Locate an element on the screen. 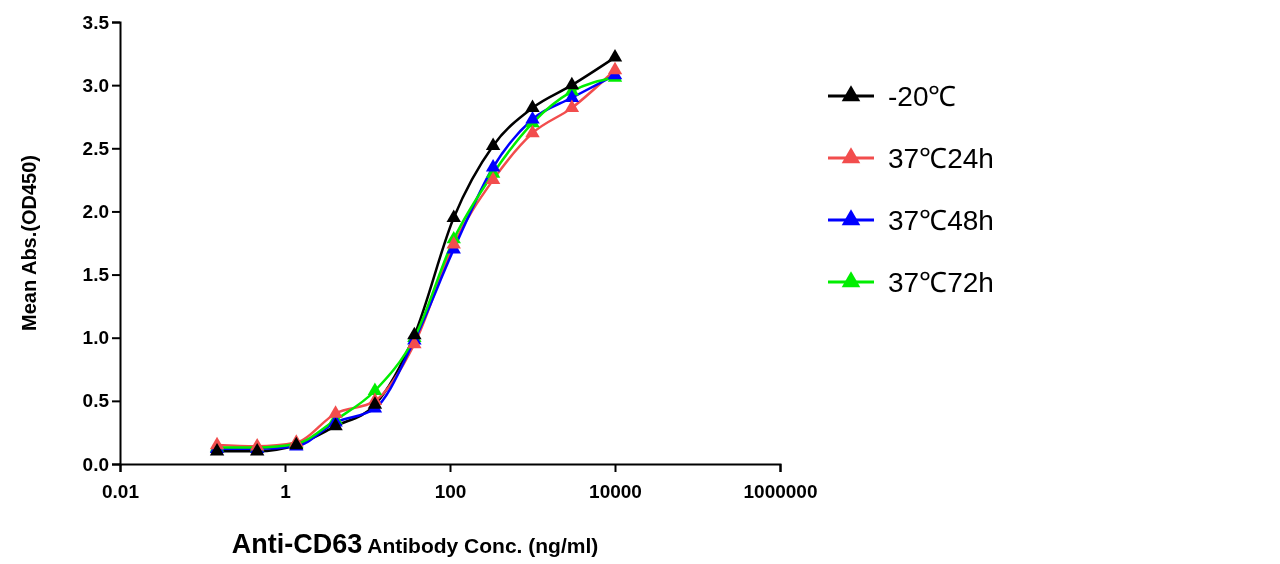 The height and width of the screenshot is (564, 1280). x-axis-title: Anti-CD63 Antibody Conc. (ng/ml) is located at coordinates (415, 544).